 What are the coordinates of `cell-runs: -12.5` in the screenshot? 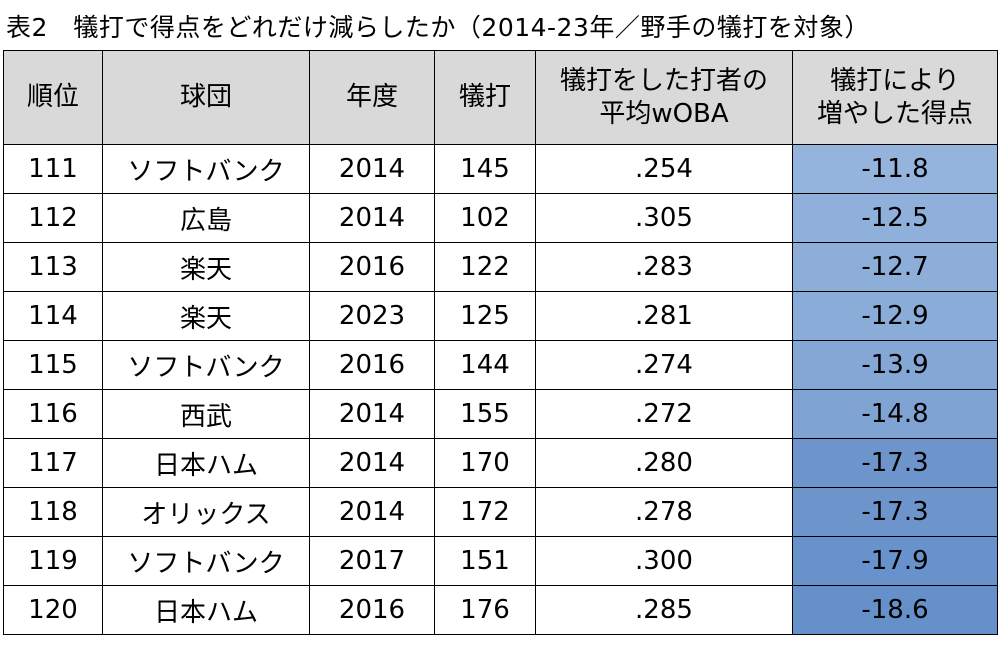 It's located at (895, 218).